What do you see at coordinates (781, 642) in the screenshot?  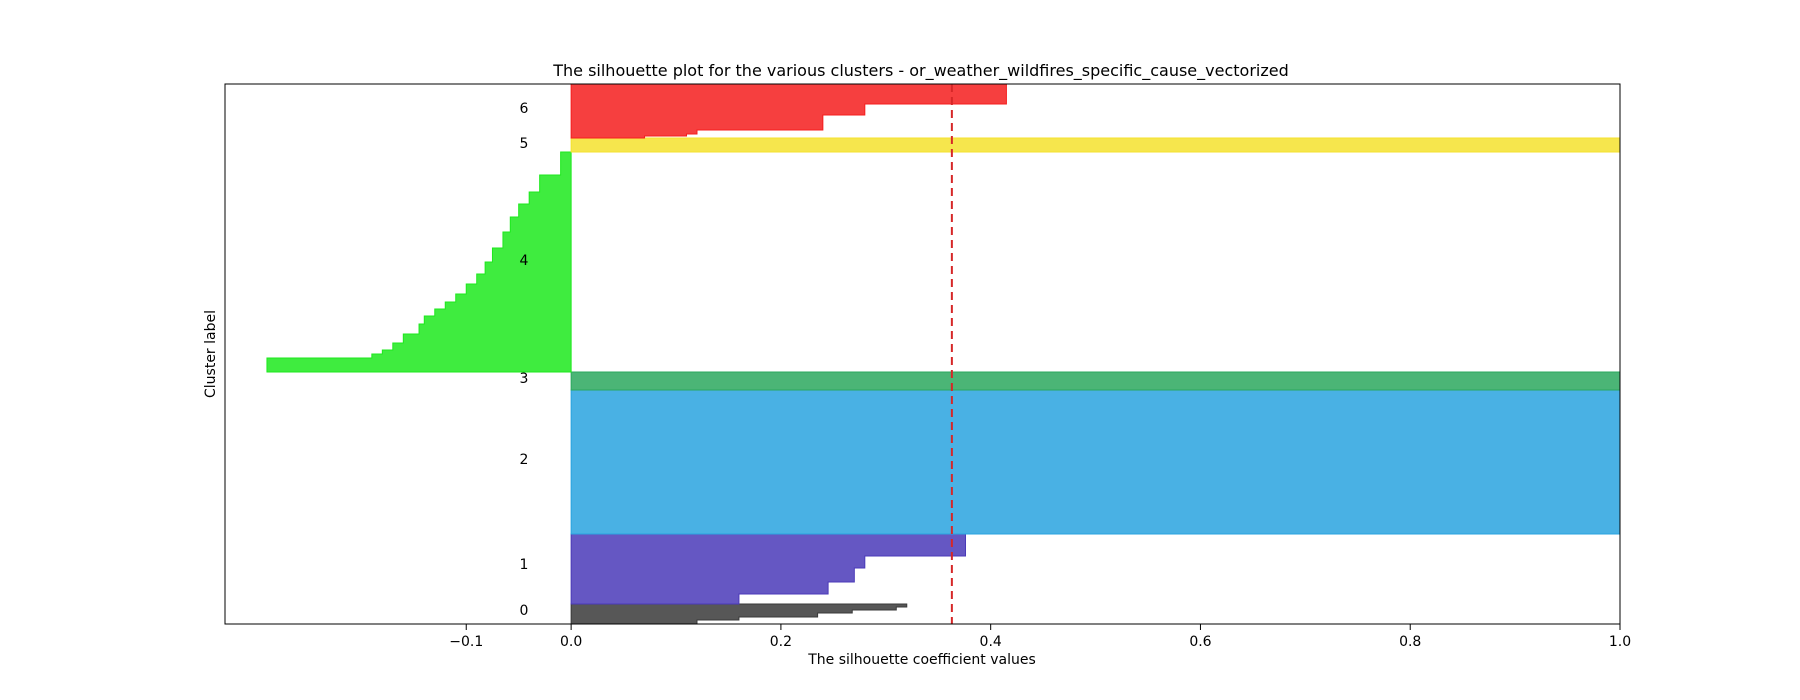 I see `x-tick-label: 0.2` at bounding box center [781, 642].